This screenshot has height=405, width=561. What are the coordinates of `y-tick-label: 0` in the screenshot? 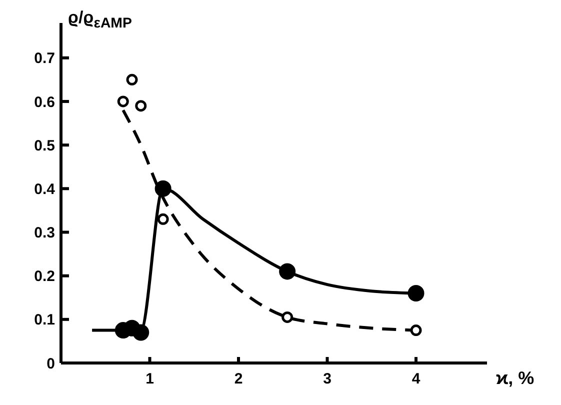 It's located at (50, 363).